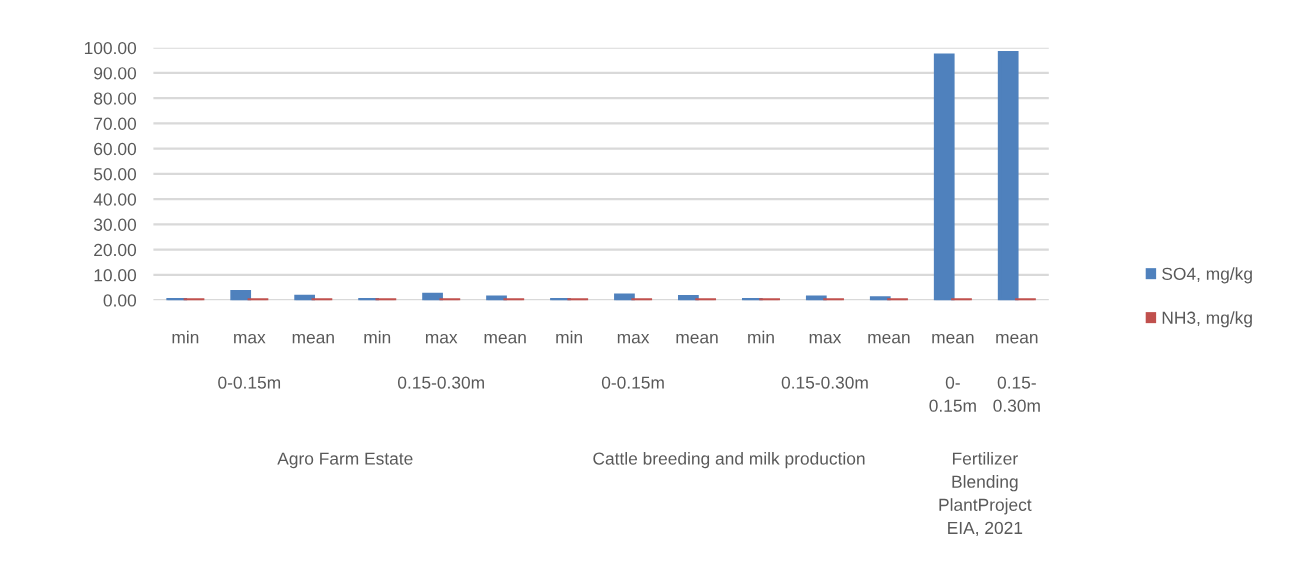 The height and width of the screenshot is (575, 1311). I want to click on y-tick-label: 100.00, so click(110, 48).